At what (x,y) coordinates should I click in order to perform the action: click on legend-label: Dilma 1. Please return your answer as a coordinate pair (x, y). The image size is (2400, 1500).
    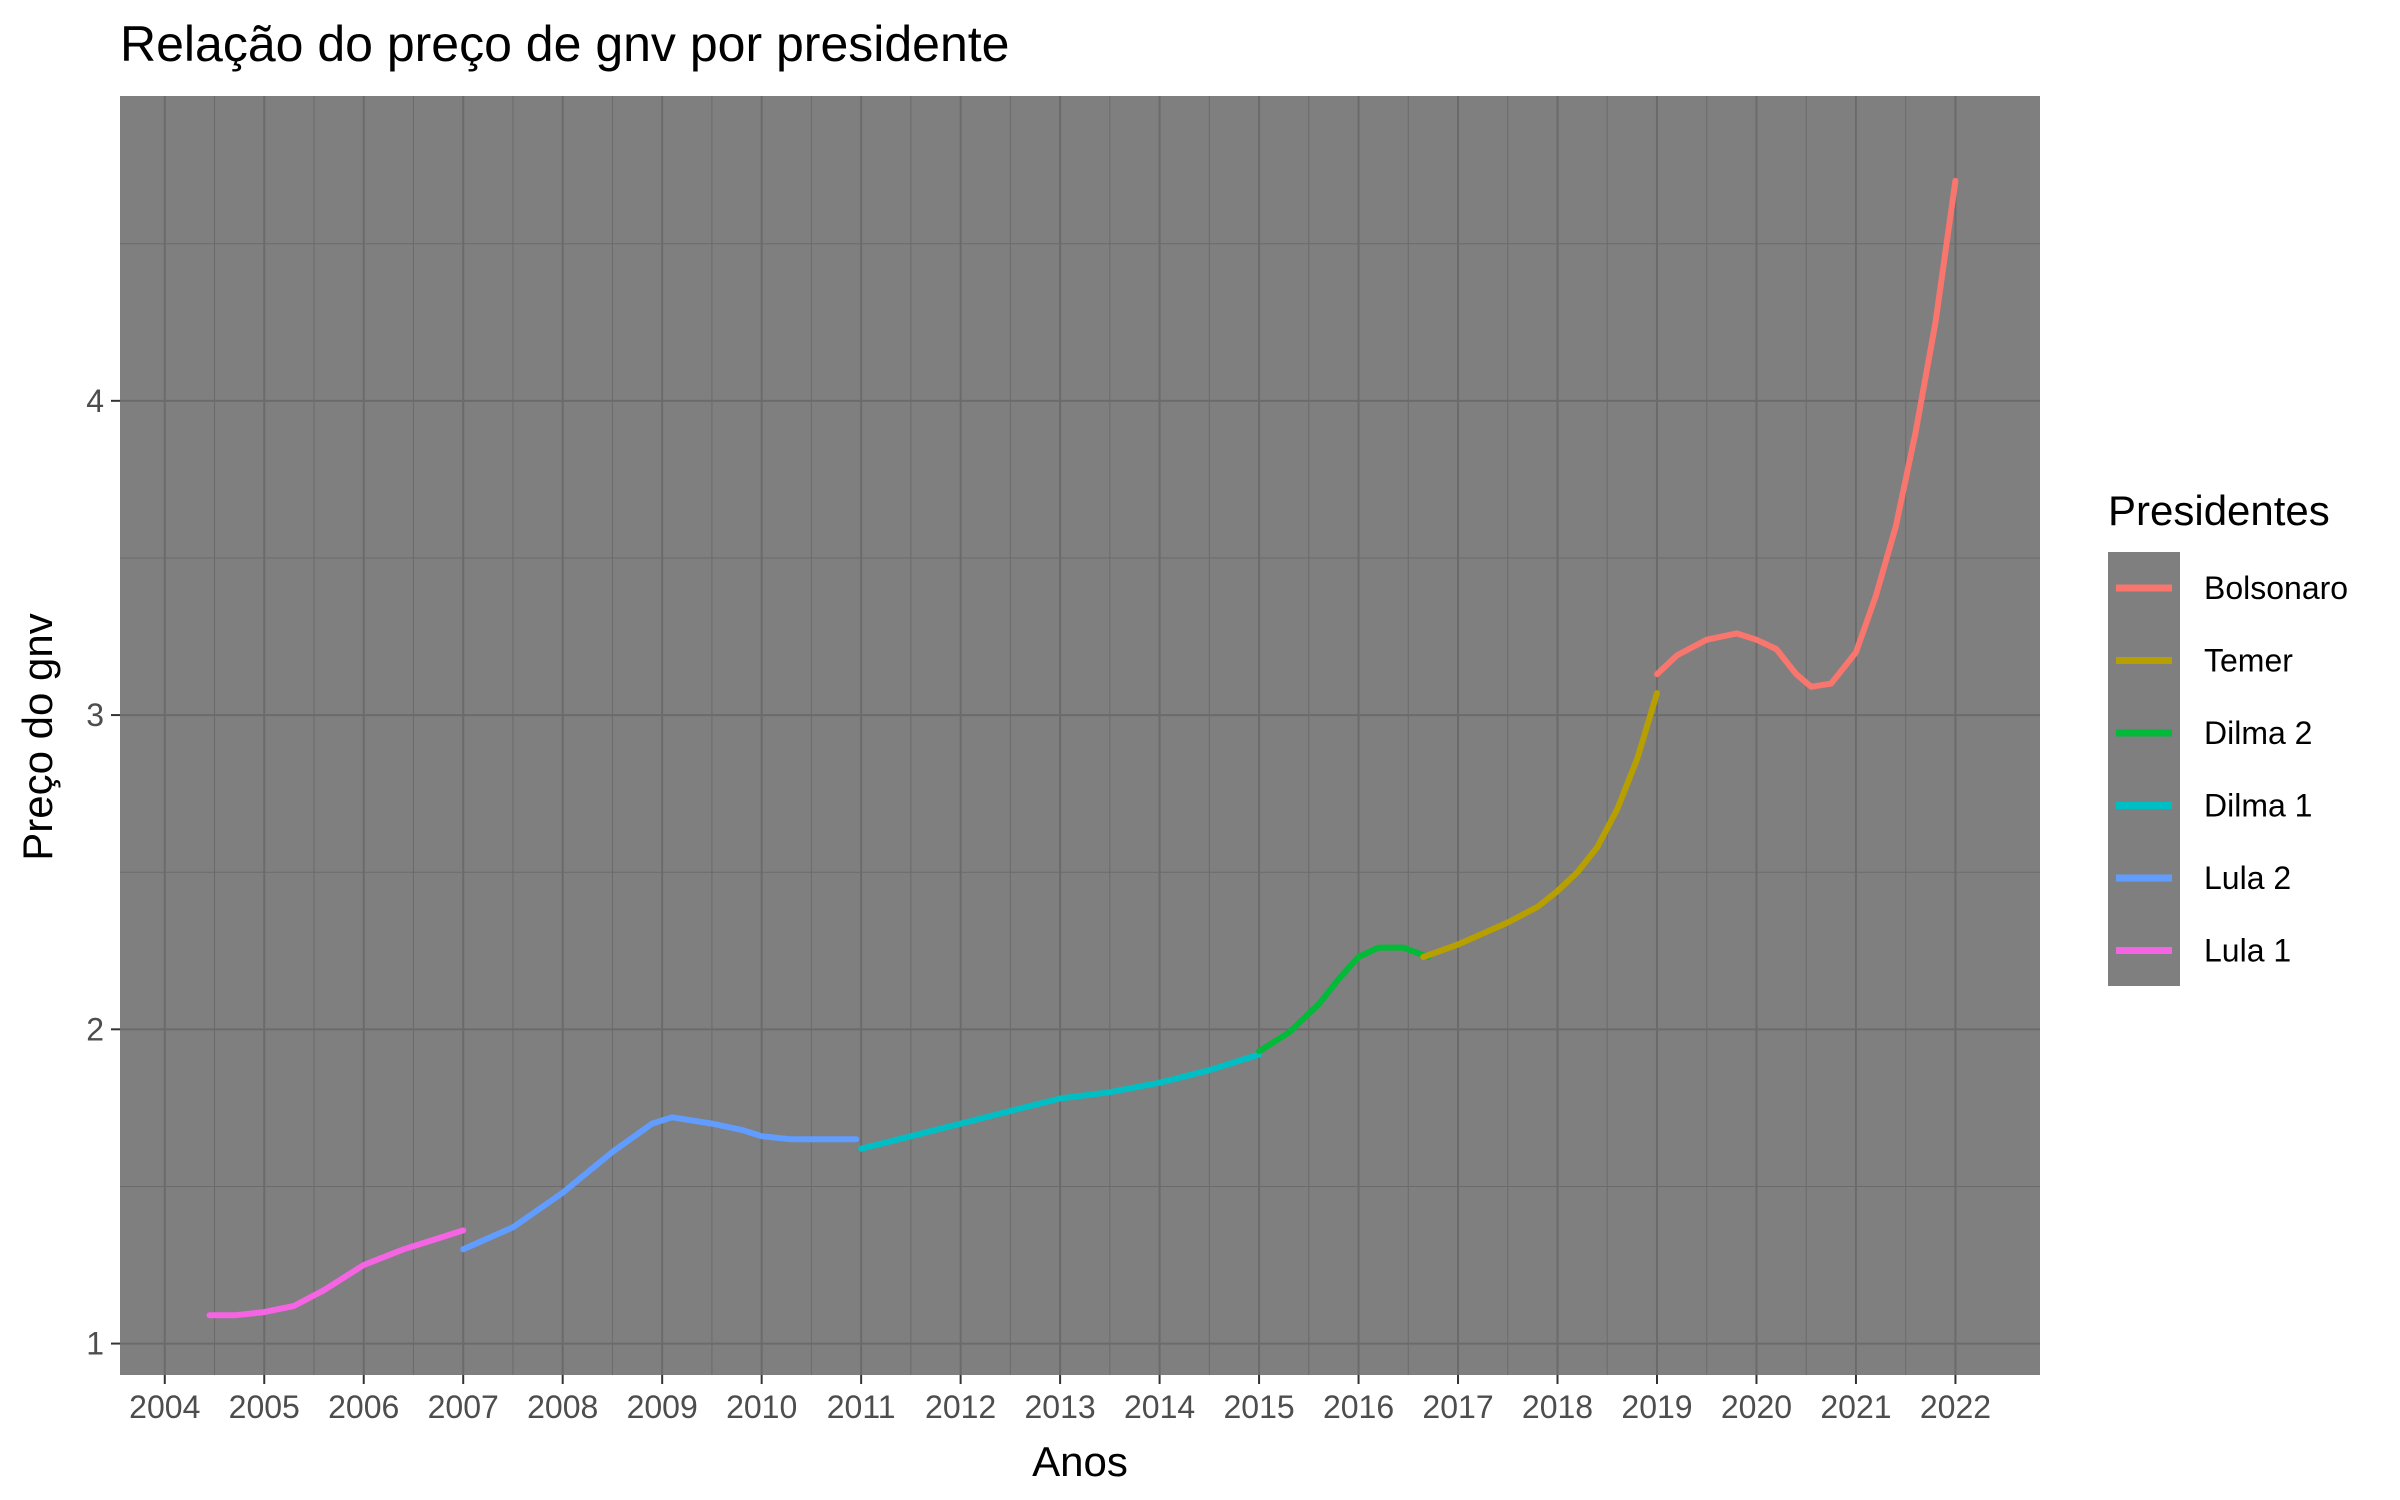
    Looking at the image, I should click on (2258, 806).